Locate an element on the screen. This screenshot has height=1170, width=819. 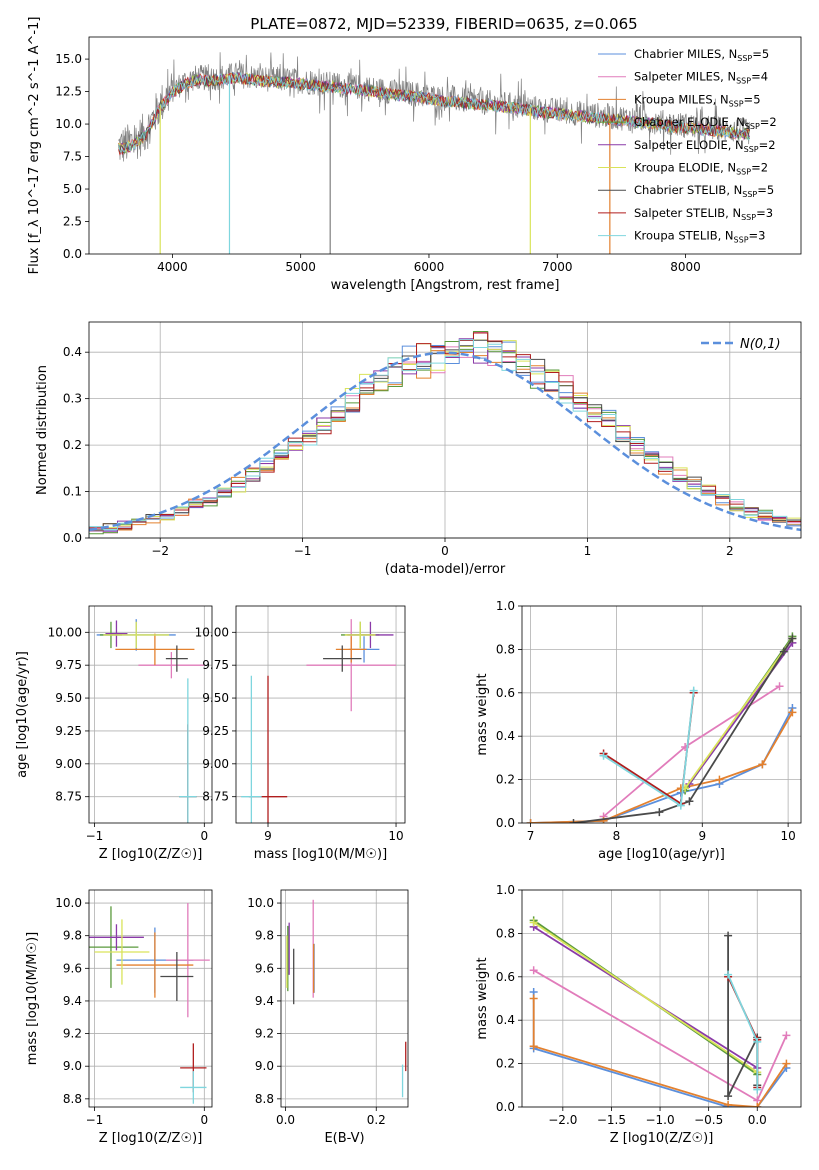
y-tick-label: 9.25 is located at coordinates (68, 731).